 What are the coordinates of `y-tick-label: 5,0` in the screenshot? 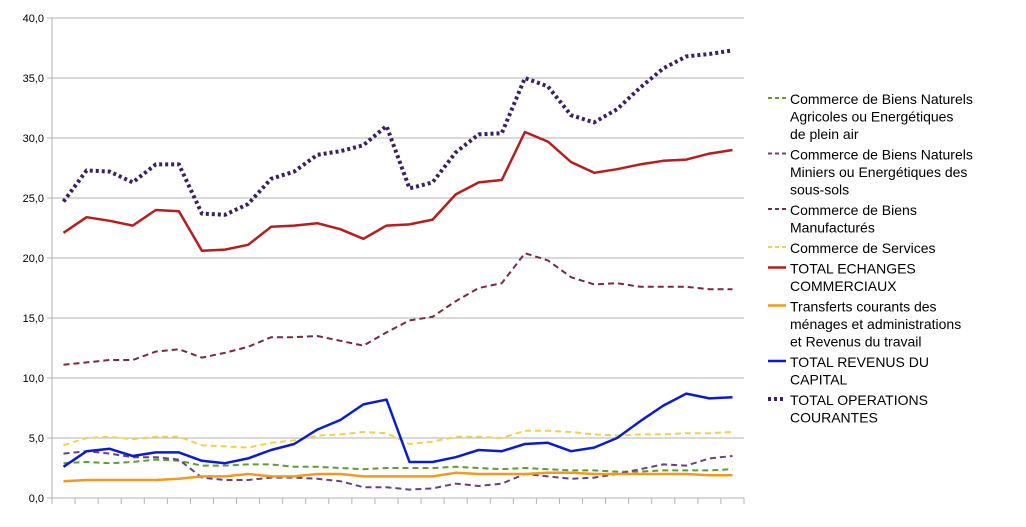 It's located at (36, 439).